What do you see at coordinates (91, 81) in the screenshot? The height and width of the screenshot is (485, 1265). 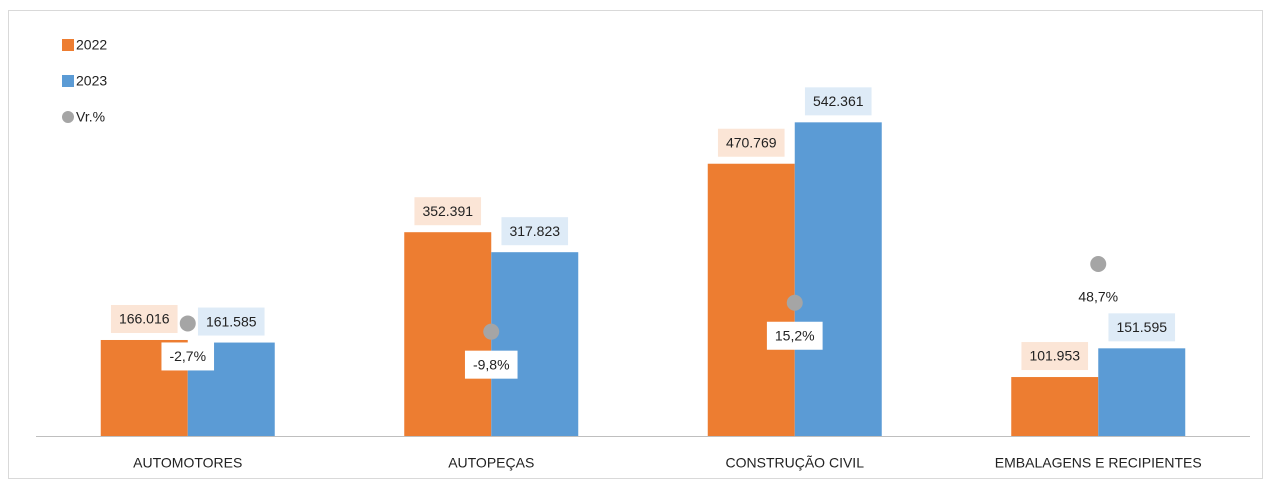 I see `legend-label: 2023` at bounding box center [91, 81].